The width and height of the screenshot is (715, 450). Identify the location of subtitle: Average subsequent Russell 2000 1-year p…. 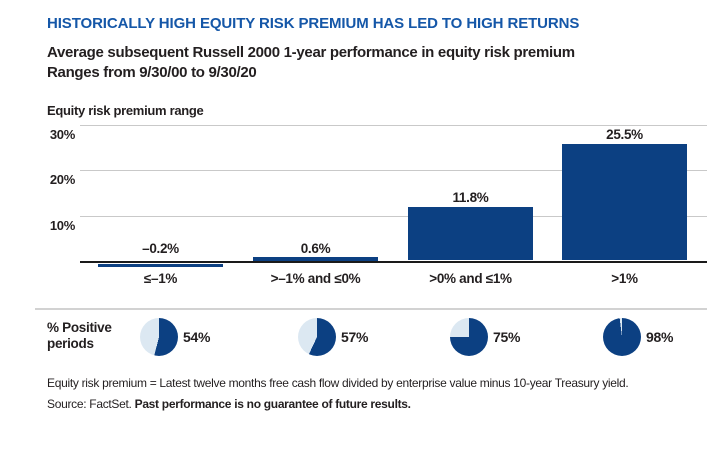
(311, 63).